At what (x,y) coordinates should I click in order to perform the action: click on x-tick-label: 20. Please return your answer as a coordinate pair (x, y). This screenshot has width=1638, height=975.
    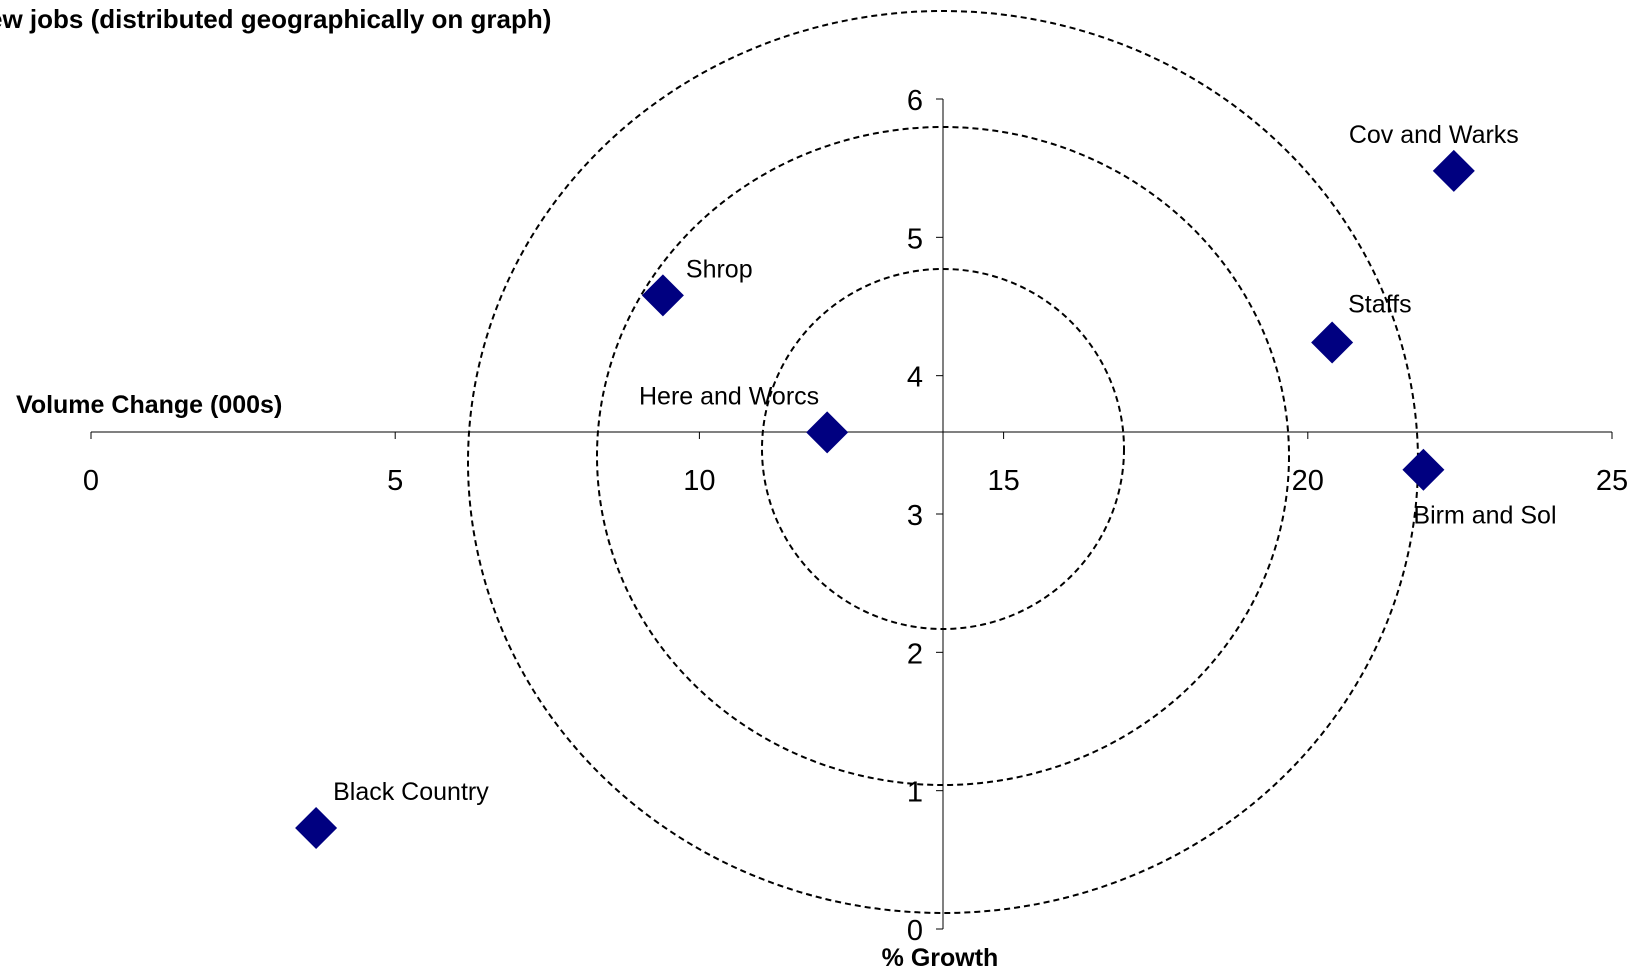
    Looking at the image, I should click on (1308, 481).